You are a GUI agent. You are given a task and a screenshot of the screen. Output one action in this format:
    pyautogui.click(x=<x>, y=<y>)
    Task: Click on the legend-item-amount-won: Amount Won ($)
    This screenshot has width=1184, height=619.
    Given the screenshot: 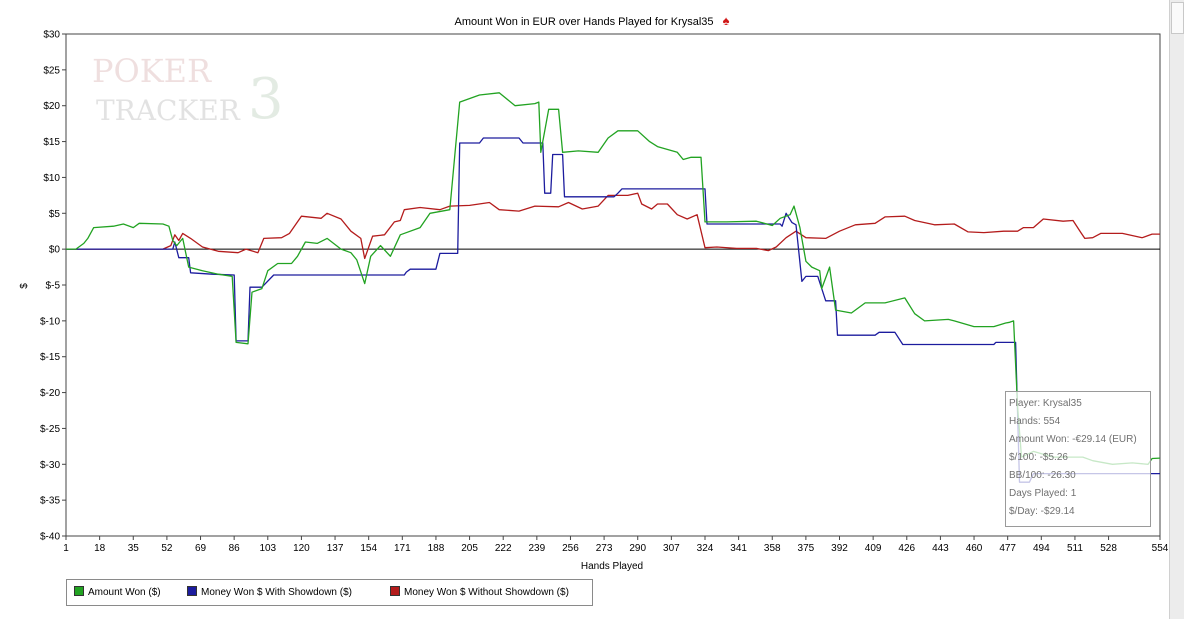 What is the action you would take?
    pyautogui.click(x=117, y=592)
    